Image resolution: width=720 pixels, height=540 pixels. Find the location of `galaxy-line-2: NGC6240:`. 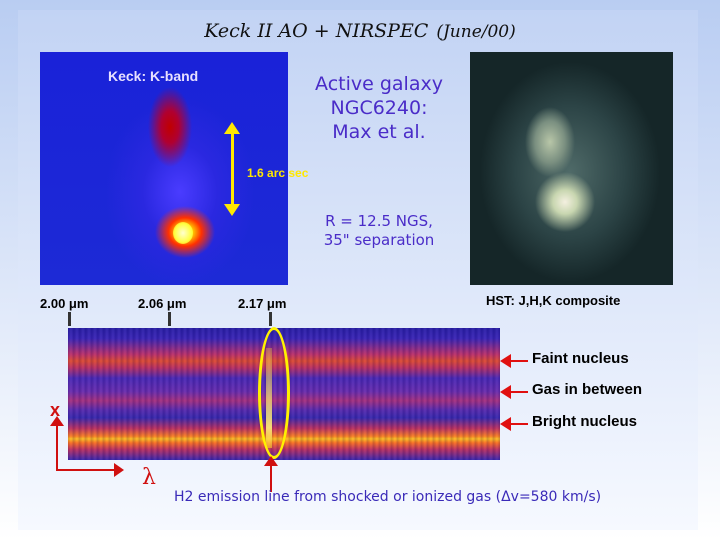

galaxy-line-2: NGC6240: is located at coordinates (379, 108).